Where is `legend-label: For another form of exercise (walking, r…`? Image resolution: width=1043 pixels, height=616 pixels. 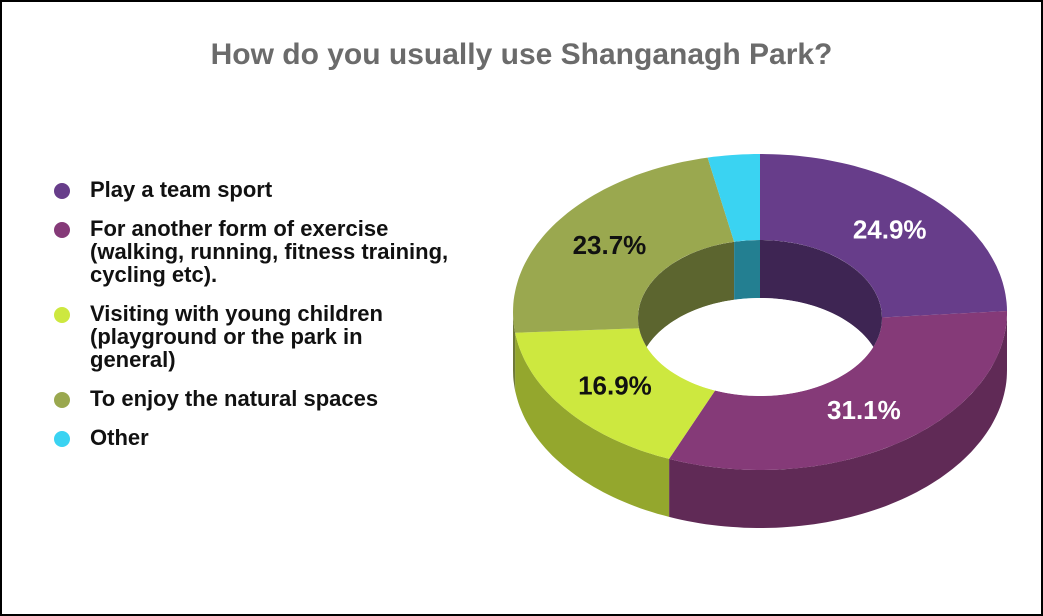
legend-label: For another form of exercise (walking, r… is located at coordinates (269, 251).